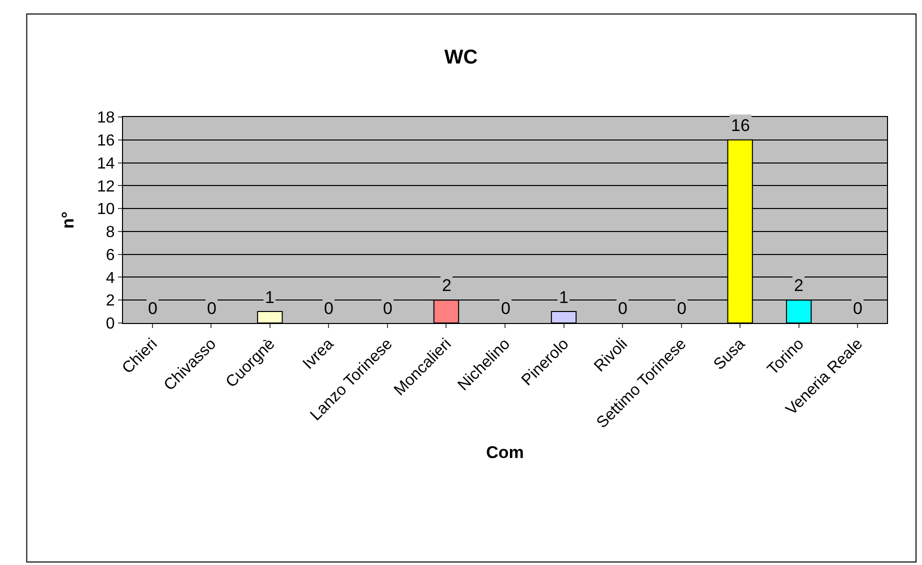  Describe the element at coordinates (106, 209) in the screenshot. I see `y-tick-label: 10` at that location.